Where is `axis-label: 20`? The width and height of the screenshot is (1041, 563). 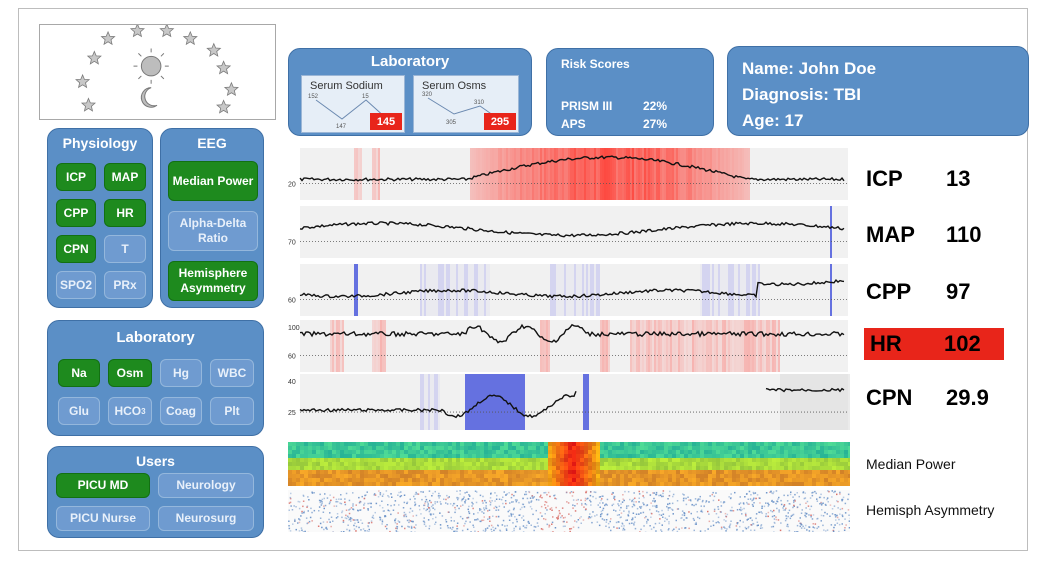
axis-label: 20 is located at coordinates (292, 184).